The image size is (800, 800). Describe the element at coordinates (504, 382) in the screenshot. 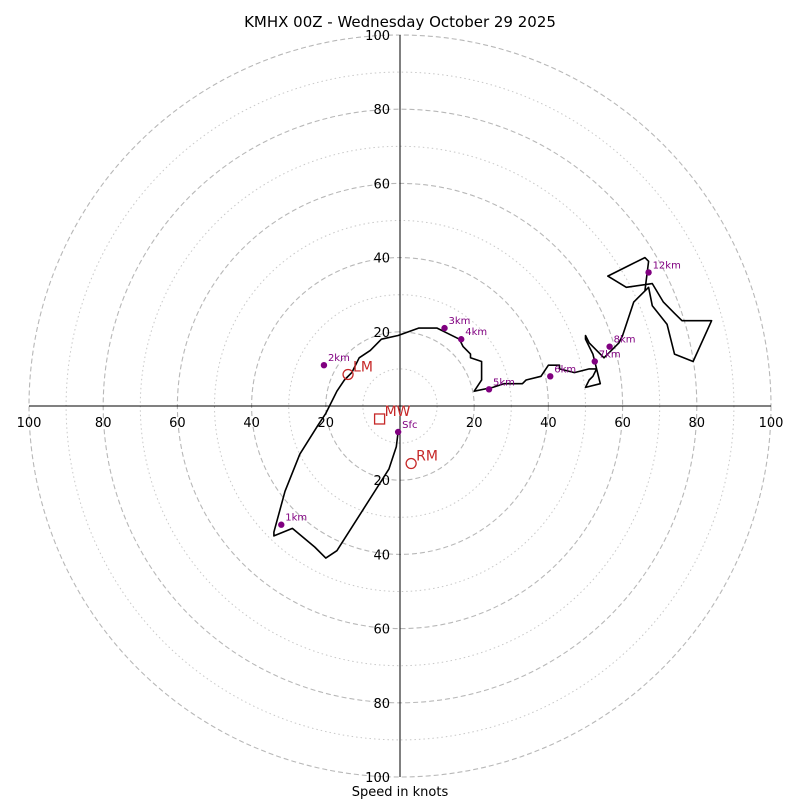

I see `height-marker-label: 5km` at that location.